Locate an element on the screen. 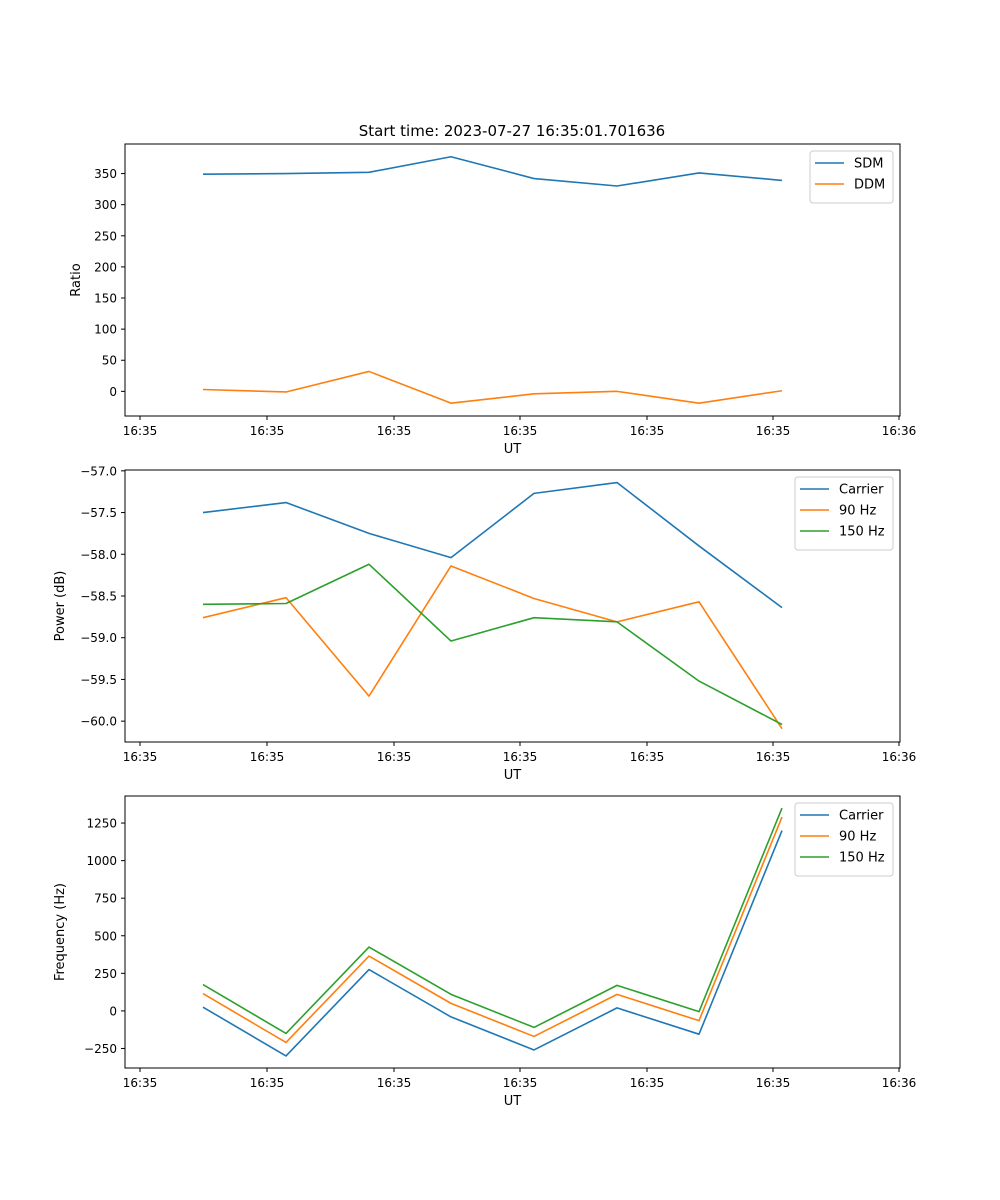 The height and width of the screenshot is (1200, 1000). y-tick-label: 150 is located at coordinates (105, 299).